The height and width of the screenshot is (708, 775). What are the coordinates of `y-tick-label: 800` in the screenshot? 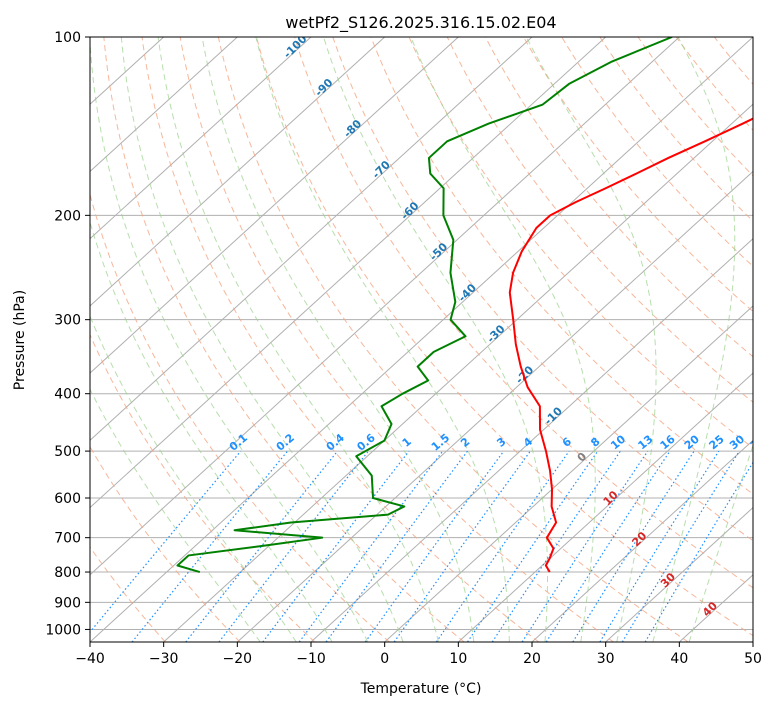 It's located at (67, 573).